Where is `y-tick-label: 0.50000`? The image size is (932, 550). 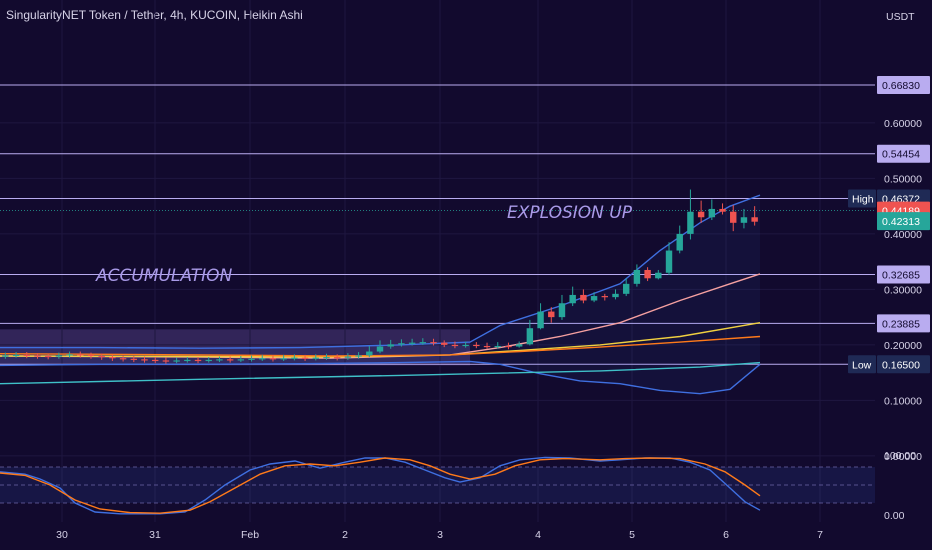 y-tick-label: 0.50000 is located at coordinates (903, 179).